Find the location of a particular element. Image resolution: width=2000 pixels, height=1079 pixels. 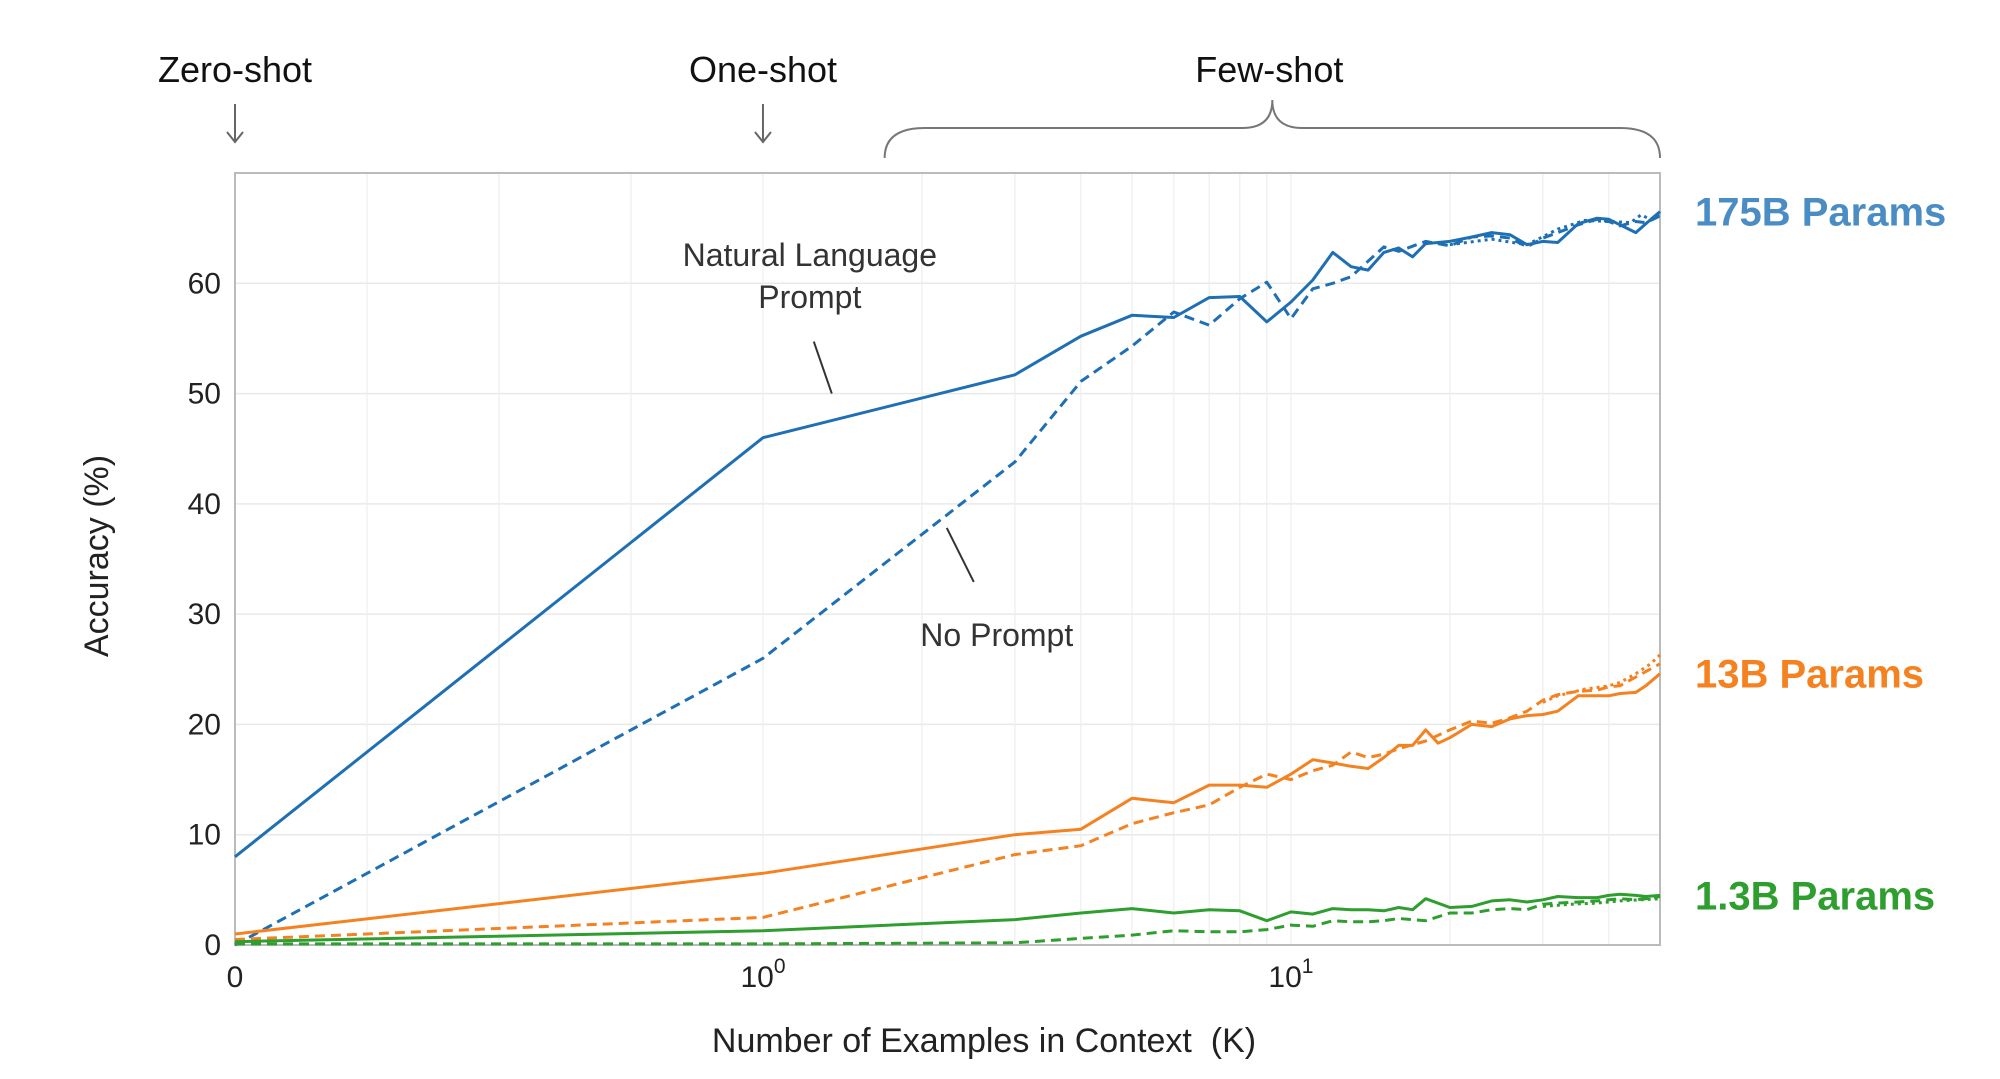

model-size-labels: 175B Params 13B Params 1.3B Params is located at coordinates (1820, 555).